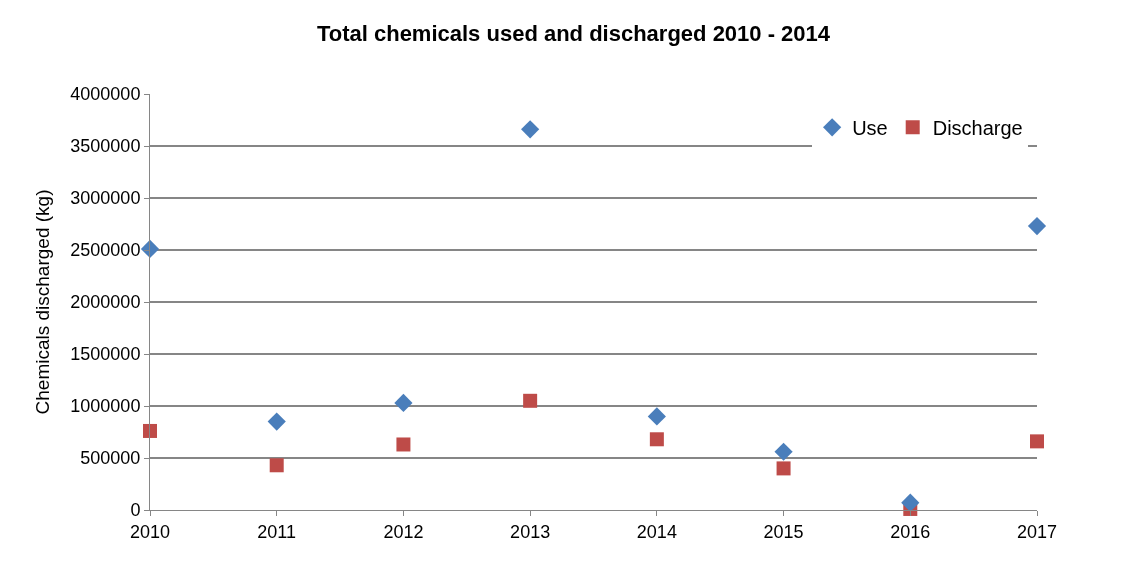  What do you see at coordinates (870, 128) in the screenshot?
I see `legend-label: Use` at bounding box center [870, 128].